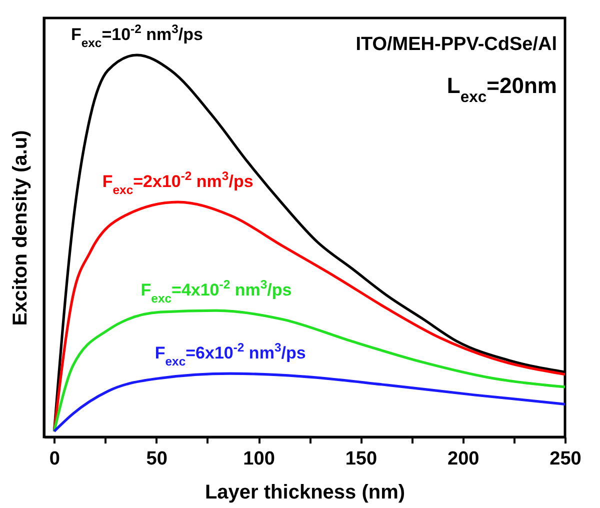 This screenshot has height=508, width=600. Describe the element at coordinates (216, 292) in the screenshot. I see `series-label: F$_{exc}$=4x10$^{-2}$ nm$^{3}$/ps` at that location.